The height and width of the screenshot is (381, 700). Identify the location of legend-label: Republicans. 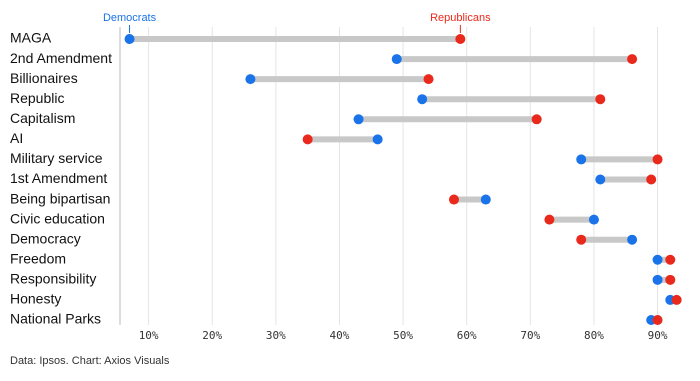
(460, 18).